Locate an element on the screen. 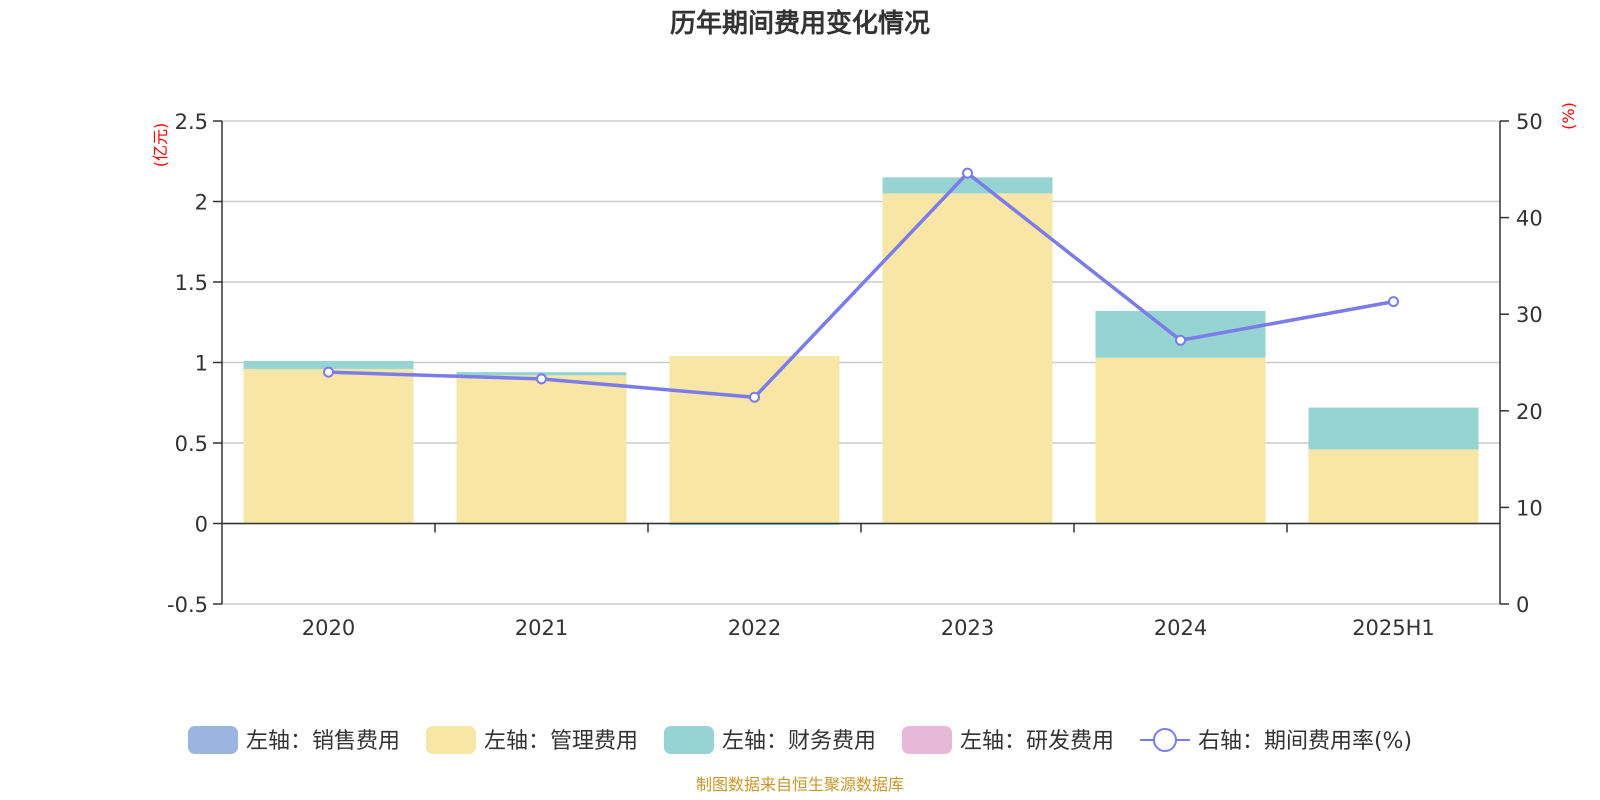 Image resolution: width=1600 pixels, height=800 pixels. right-axis-tick-label: 50 is located at coordinates (1529, 122).